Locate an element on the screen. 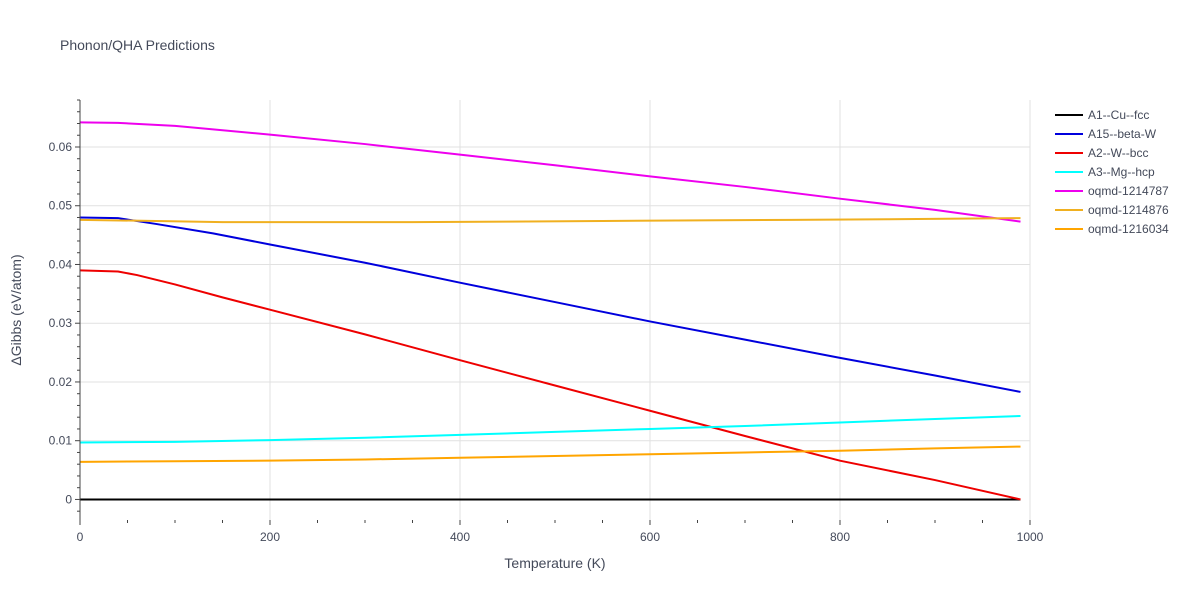  legend-label: oqmd-1214876 is located at coordinates (1128, 210).